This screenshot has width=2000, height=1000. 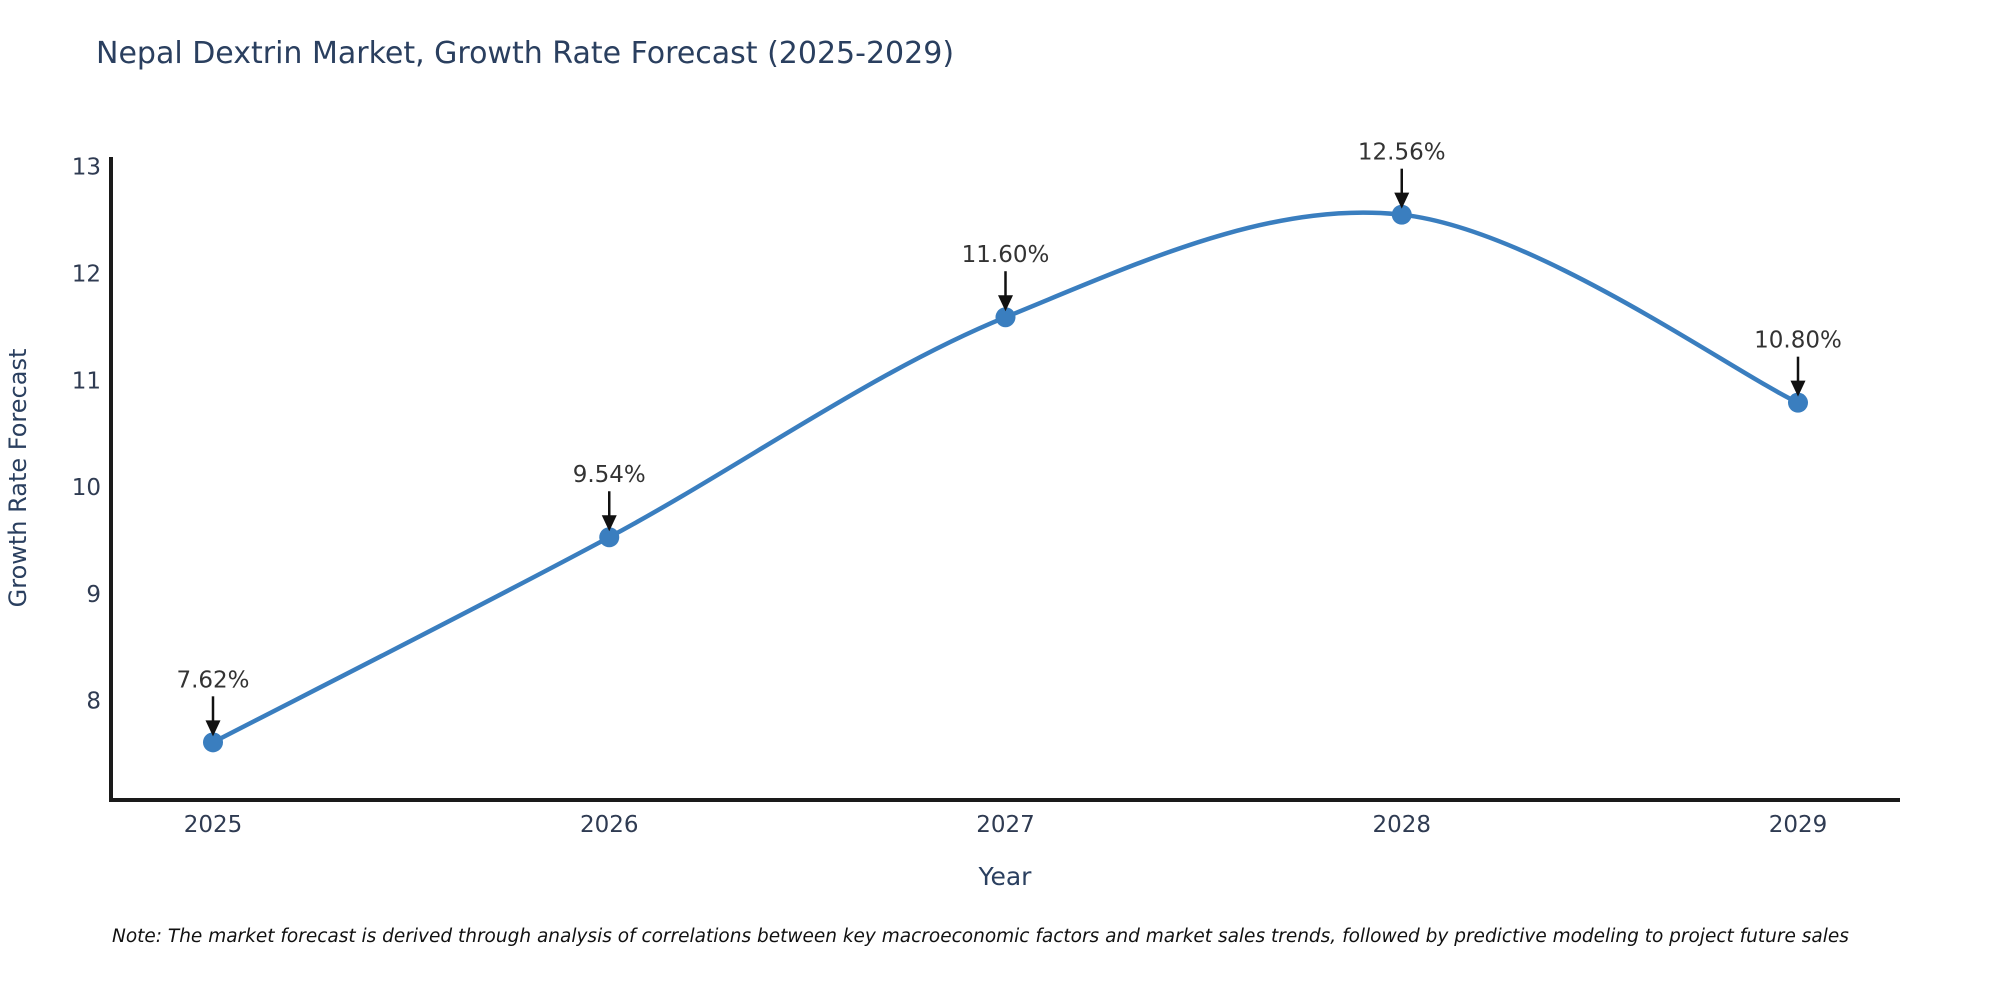 What do you see at coordinates (86, 274) in the screenshot?
I see `y-tick-label: 12` at bounding box center [86, 274].